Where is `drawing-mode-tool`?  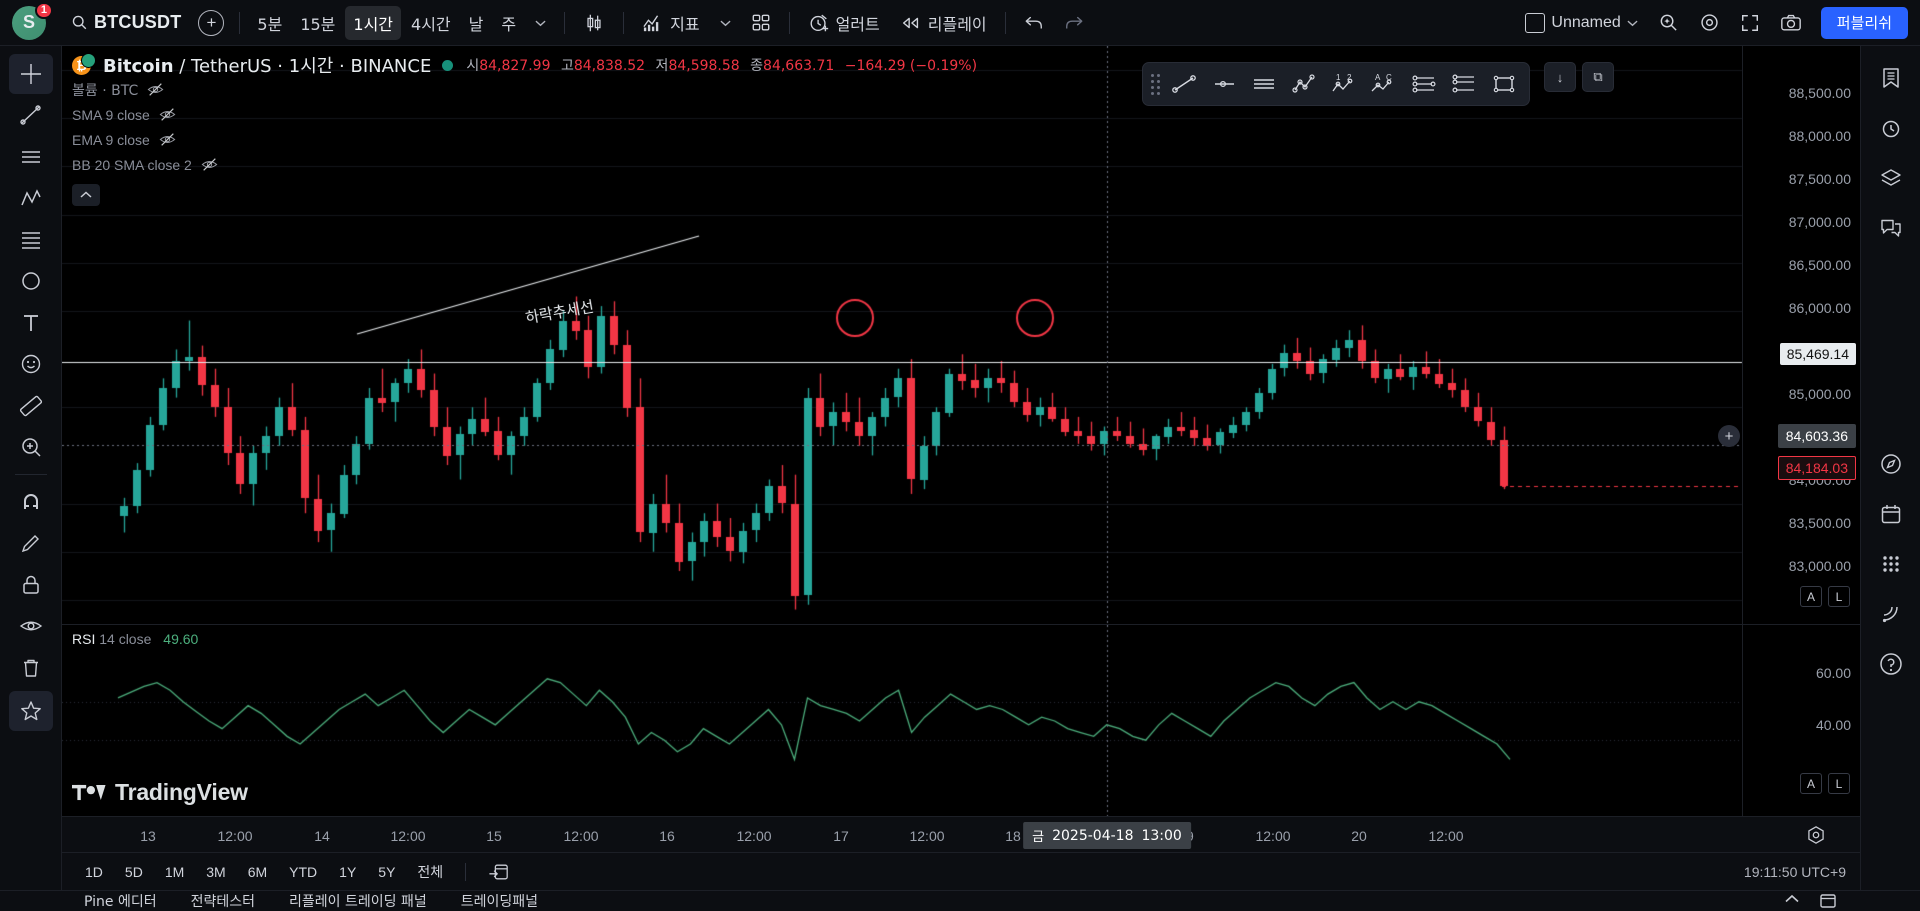 drawing-mode-tool is located at coordinates (31, 543).